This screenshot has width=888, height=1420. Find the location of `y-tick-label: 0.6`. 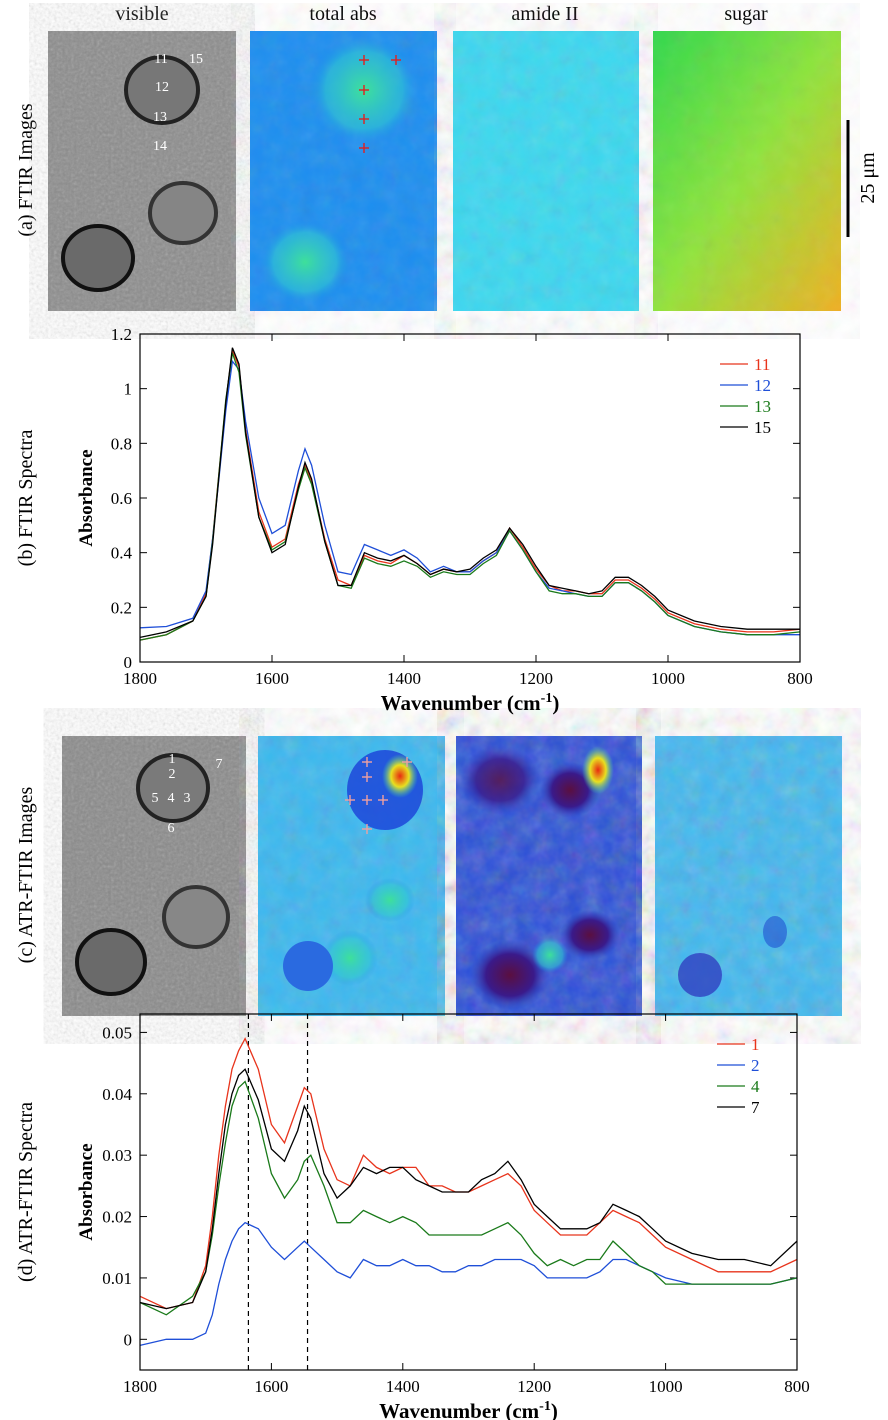

y-tick-label: 0.6 is located at coordinates (121, 498).